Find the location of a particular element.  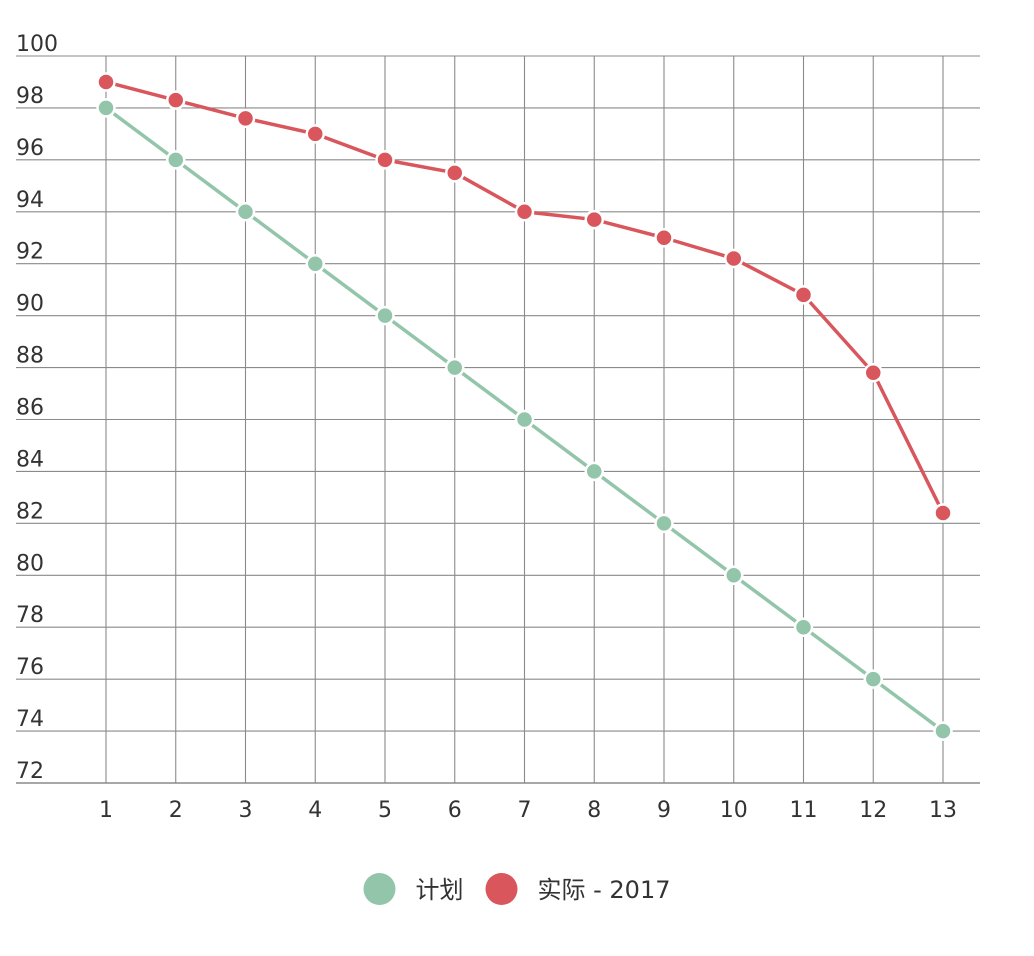

x-tick-label: 10 is located at coordinates (734, 810).